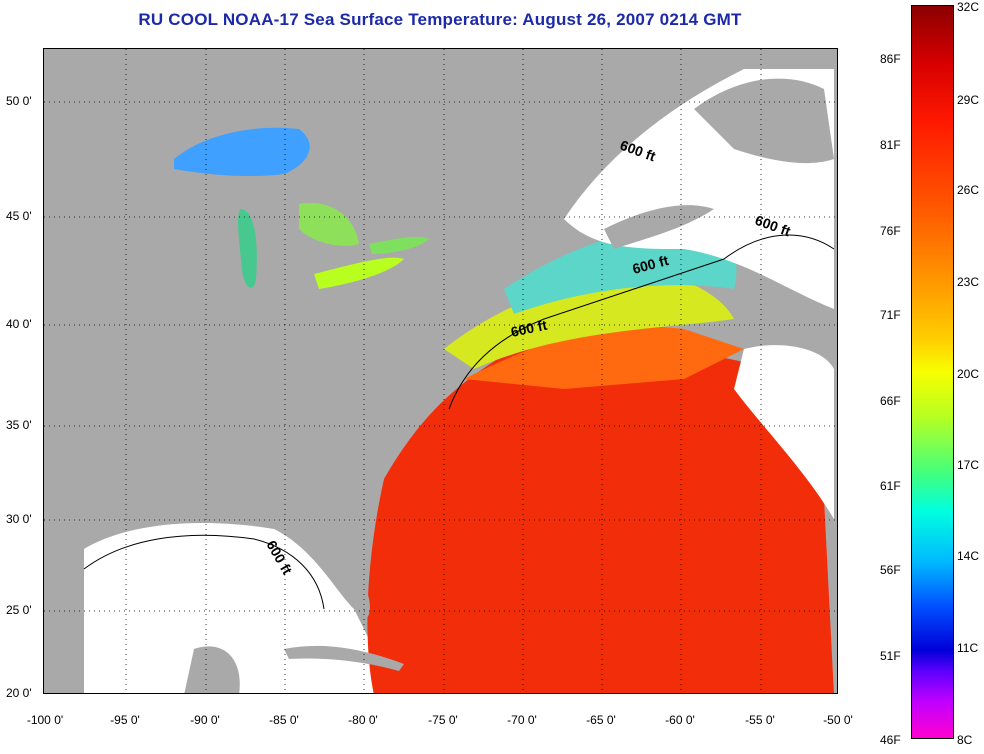 The width and height of the screenshot is (984, 754). I want to click on lake-ontario, so click(399, 245).